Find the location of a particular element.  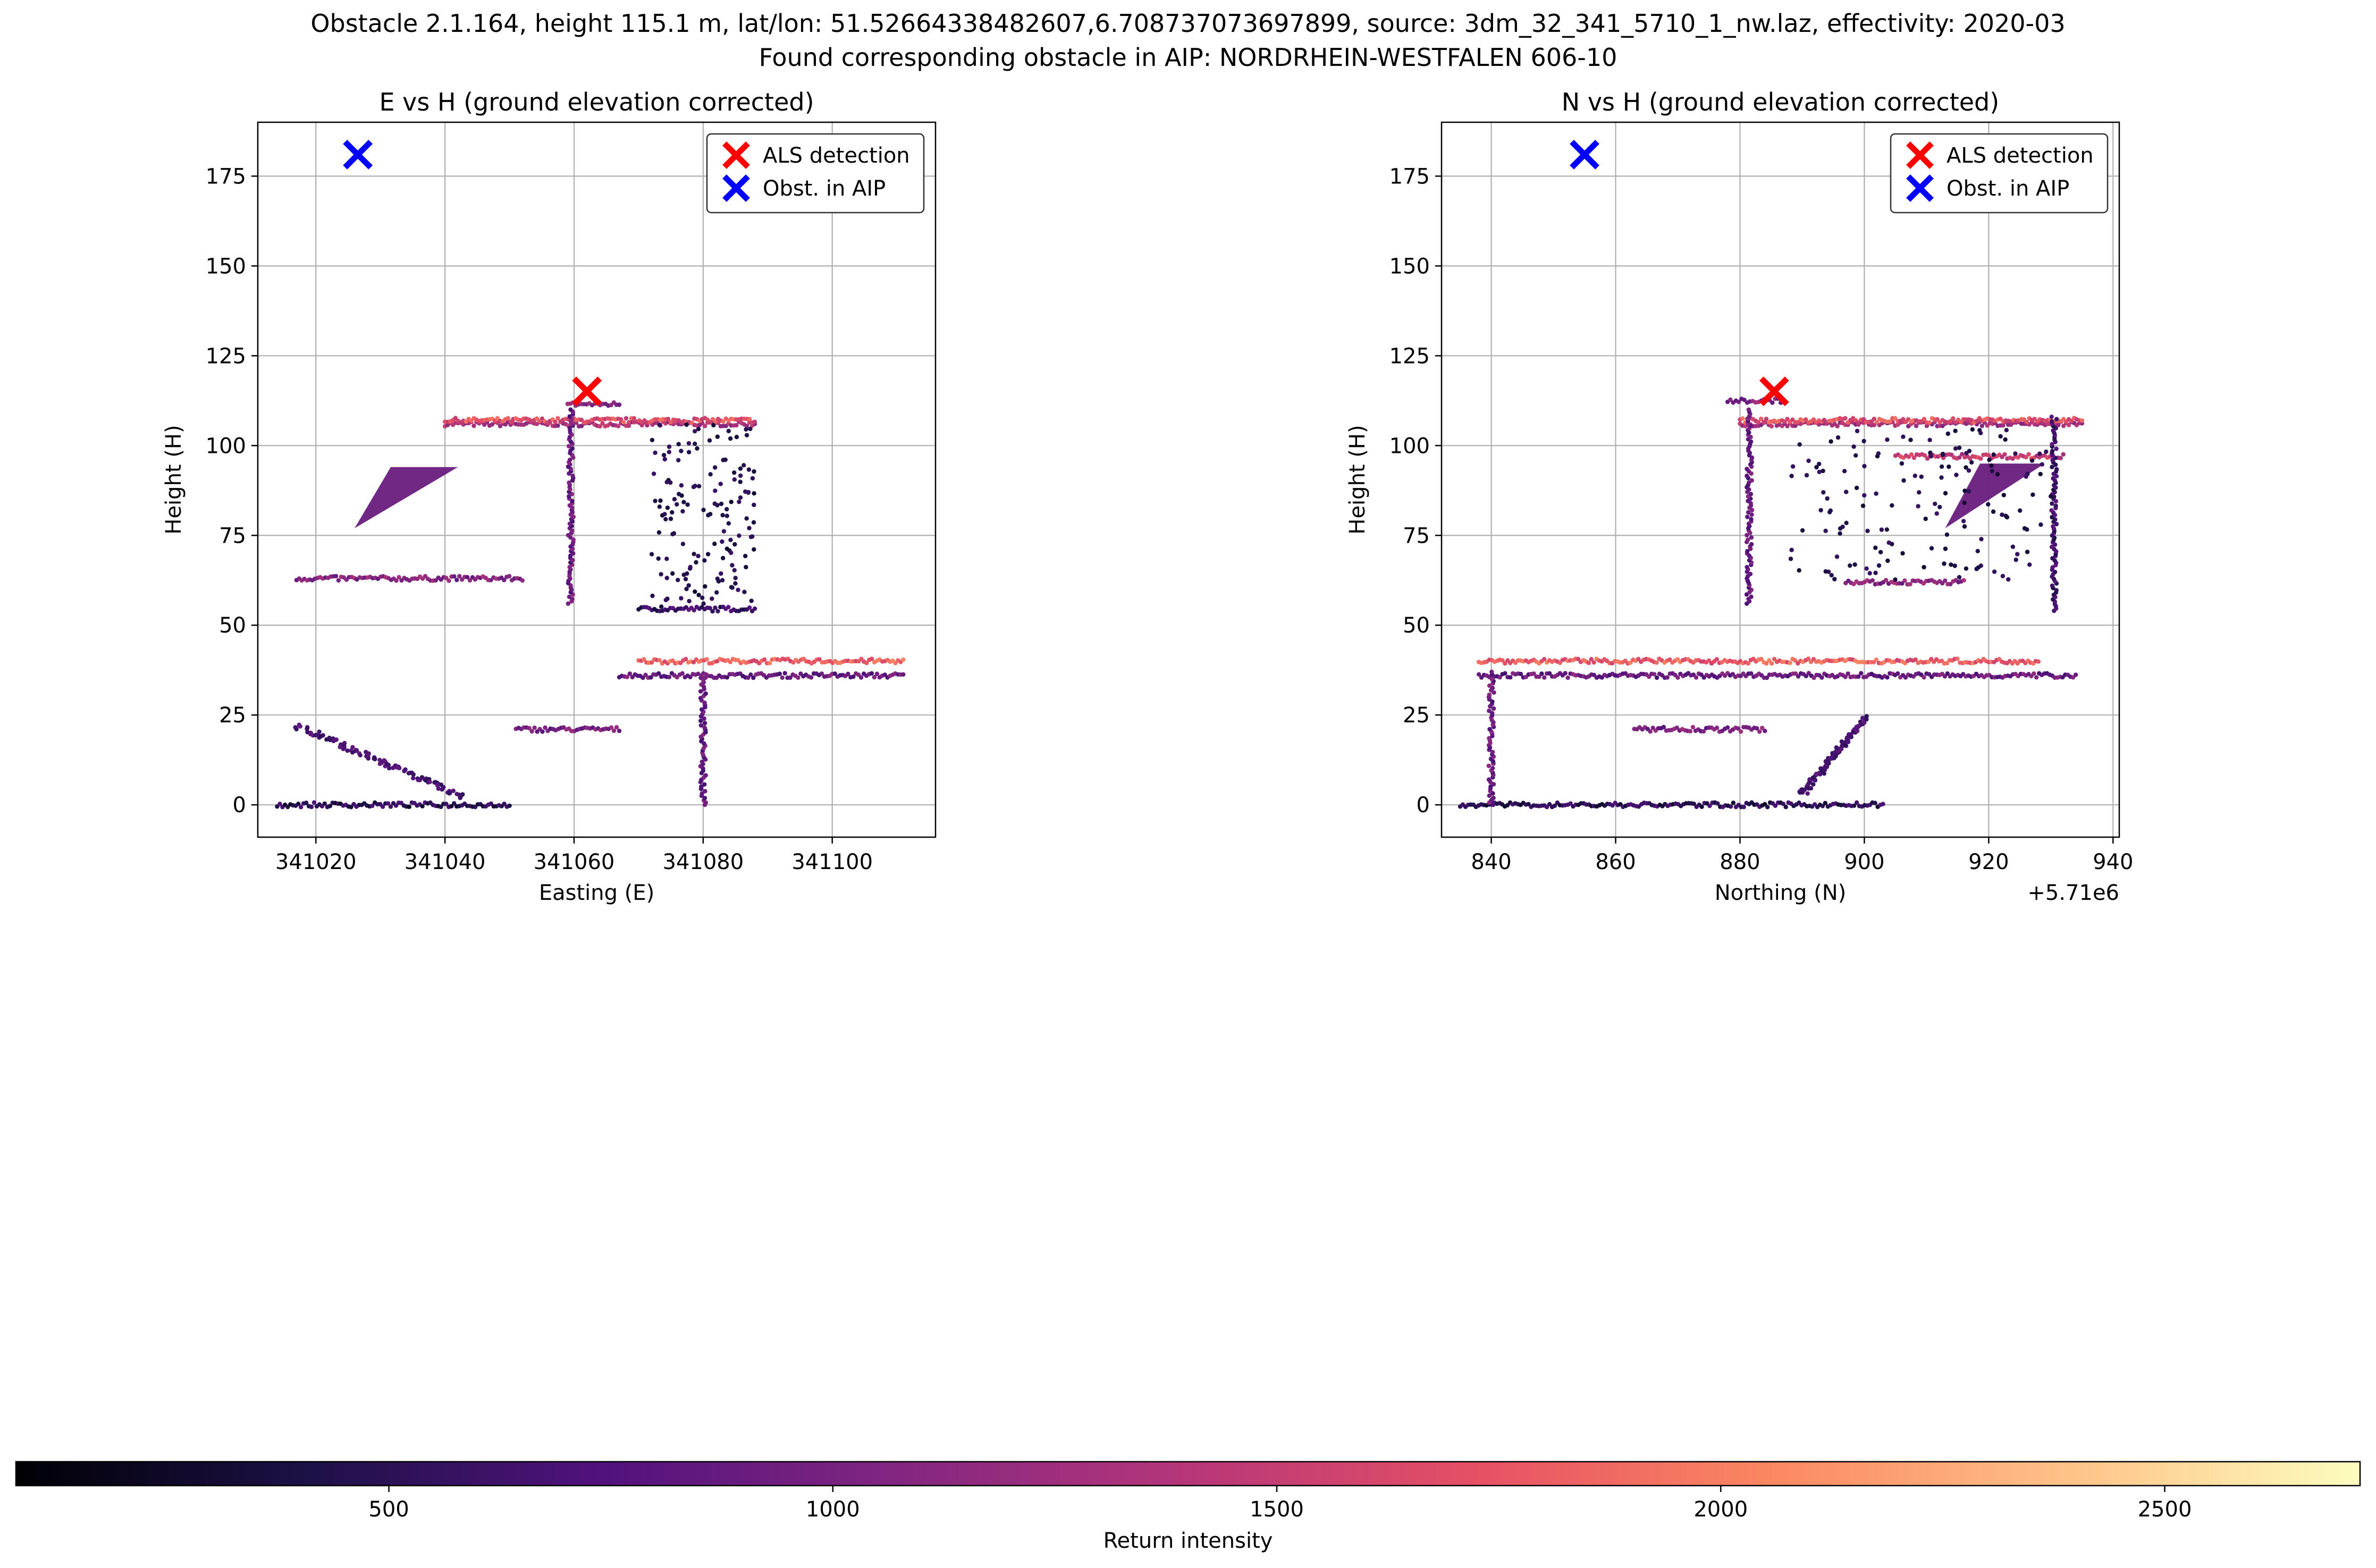

panel-title: E vs H (ground elevation corrected) is located at coordinates (596, 102).